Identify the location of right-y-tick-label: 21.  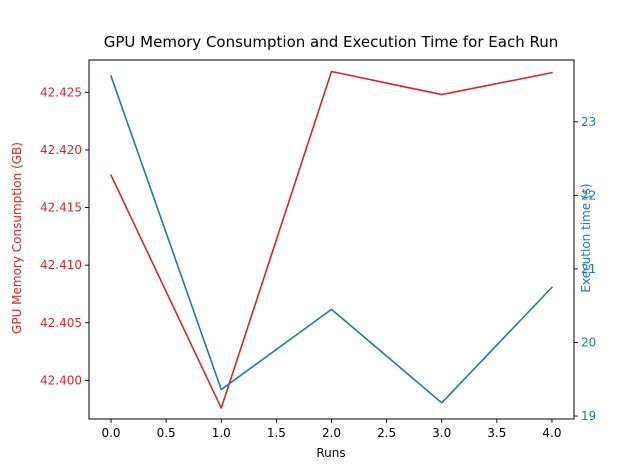
(588, 269).